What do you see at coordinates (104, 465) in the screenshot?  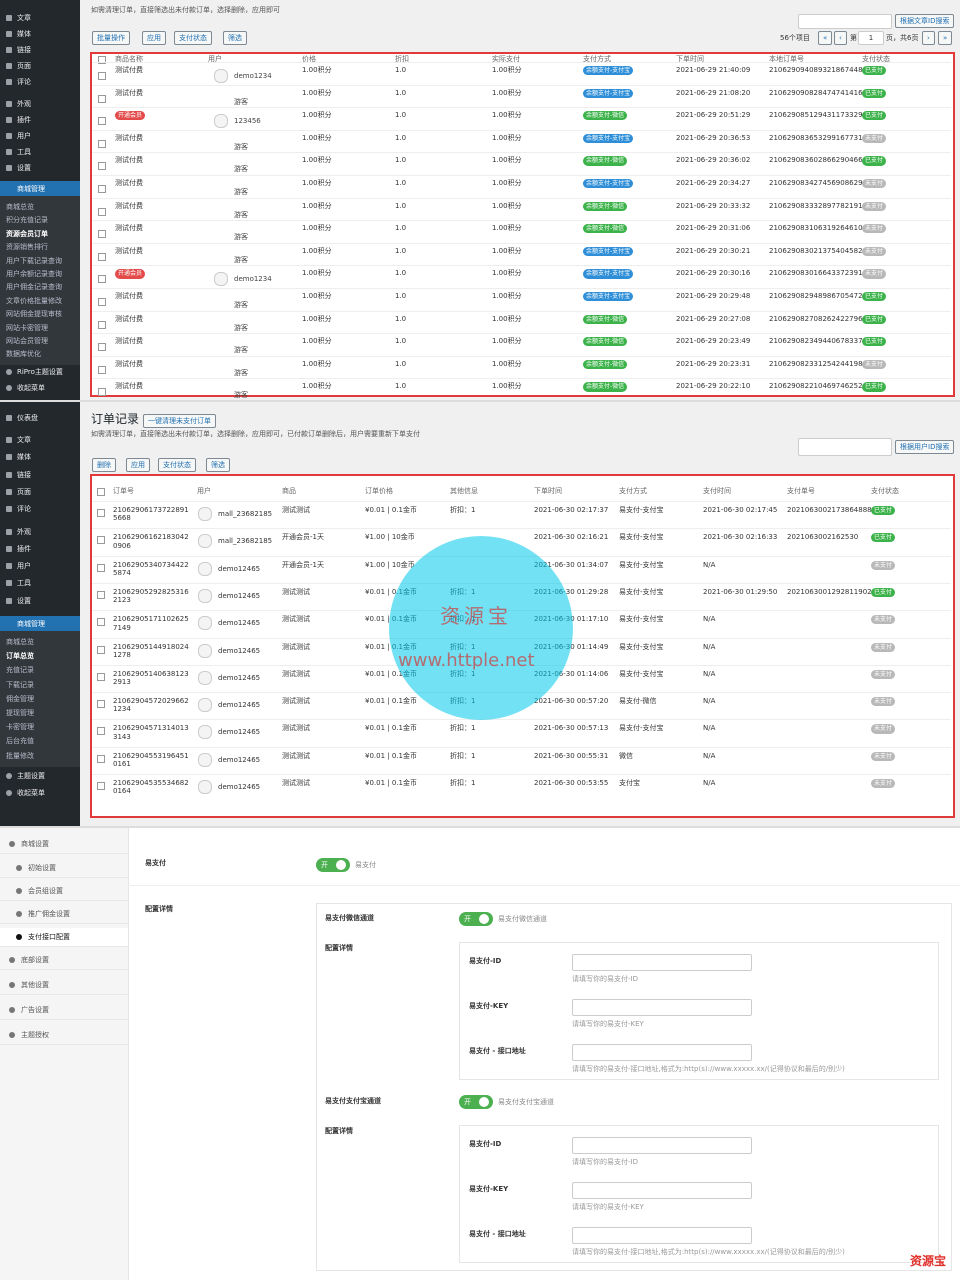 I see `select: 删除` at bounding box center [104, 465].